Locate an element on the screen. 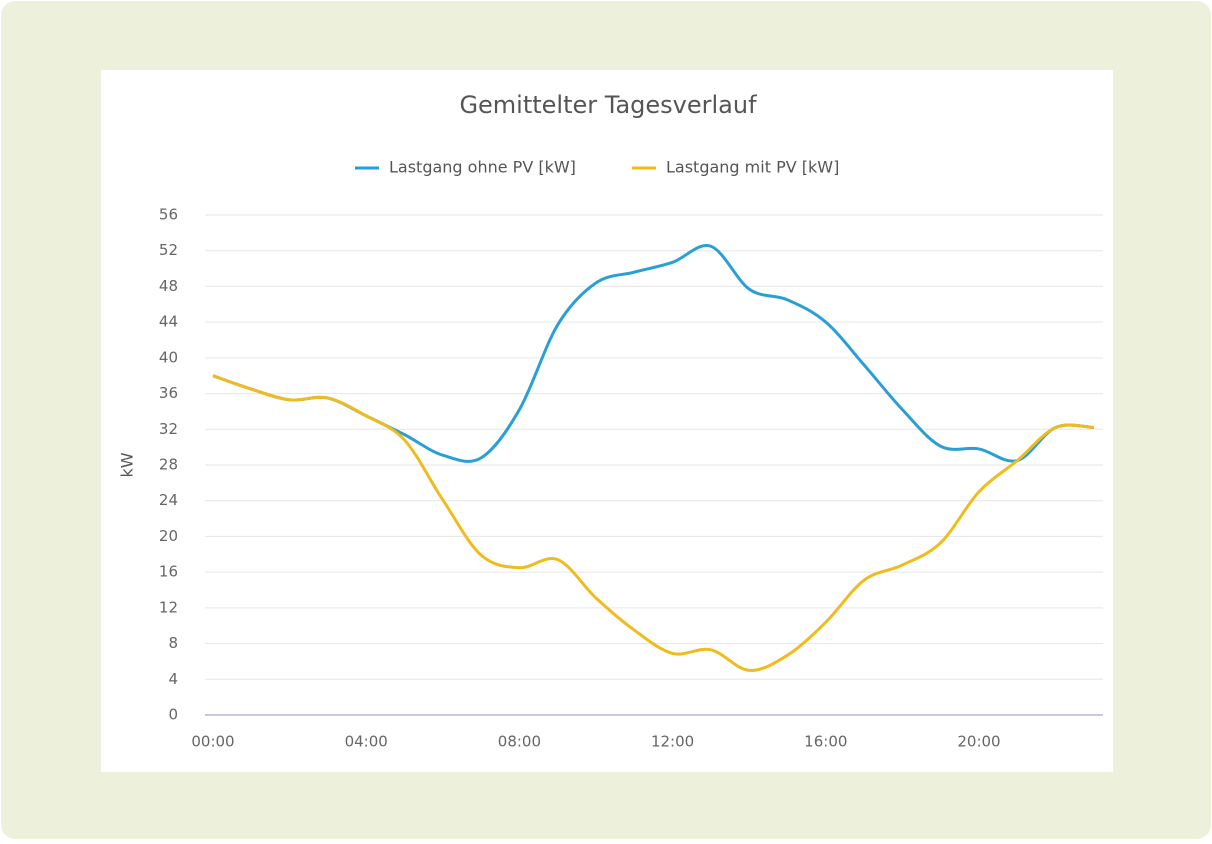 The width and height of the screenshot is (1212, 844). y-tick-label: 8 is located at coordinates (173, 643).